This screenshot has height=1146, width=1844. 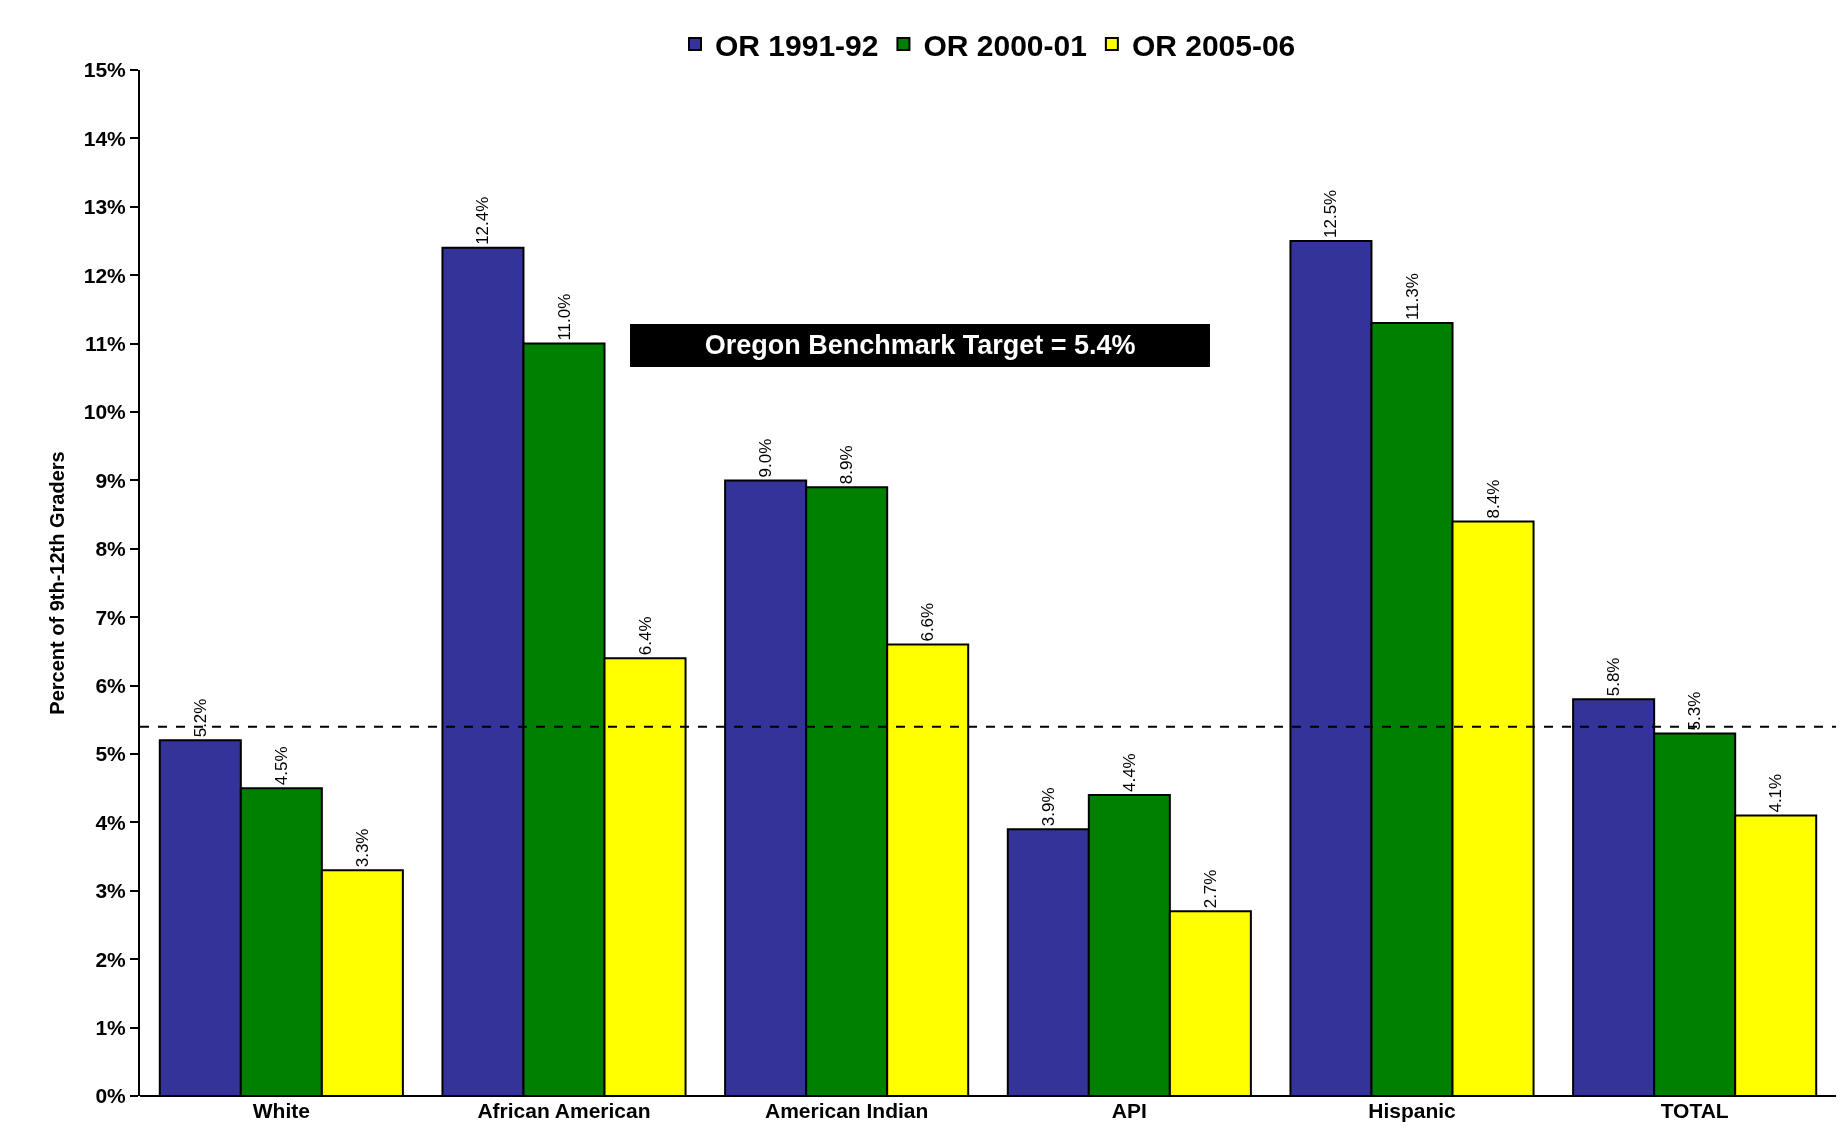 I want to click on y-tick-label: 11%, so click(x=105, y=343).